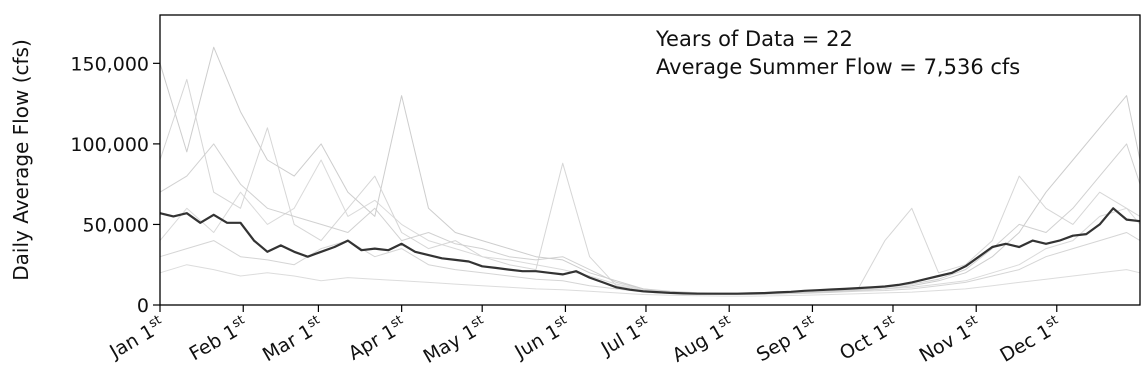 The image size is (1142, 392). What do you see at coordinates (109, 64) in the screenshot?
I see `y-tick-label: 150,000` at bounding box center [109, 64].